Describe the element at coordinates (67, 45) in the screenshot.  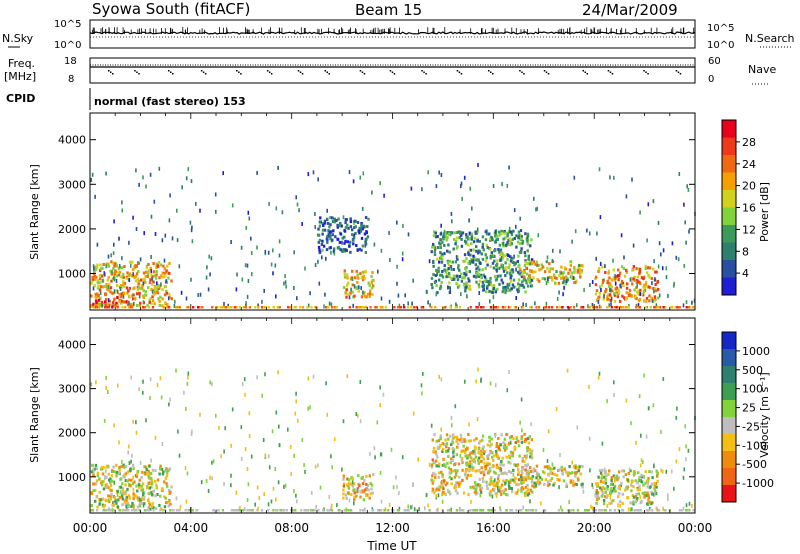
I see `noise-left-tick-bottom: 10^0` at that location.